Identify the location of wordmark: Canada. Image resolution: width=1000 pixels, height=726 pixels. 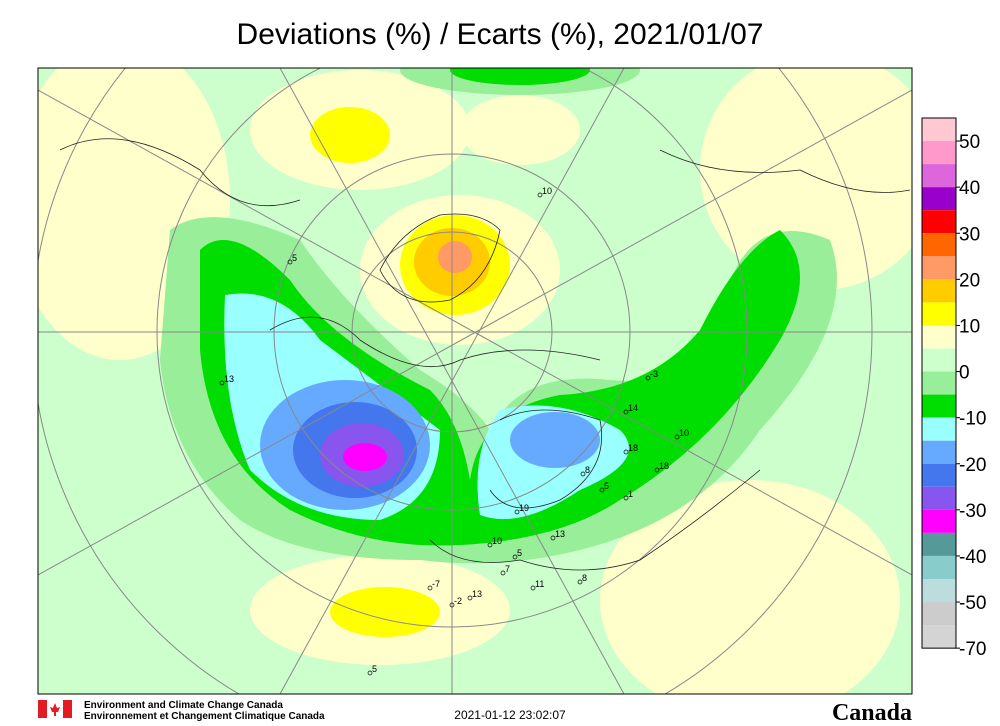
(872, 713).